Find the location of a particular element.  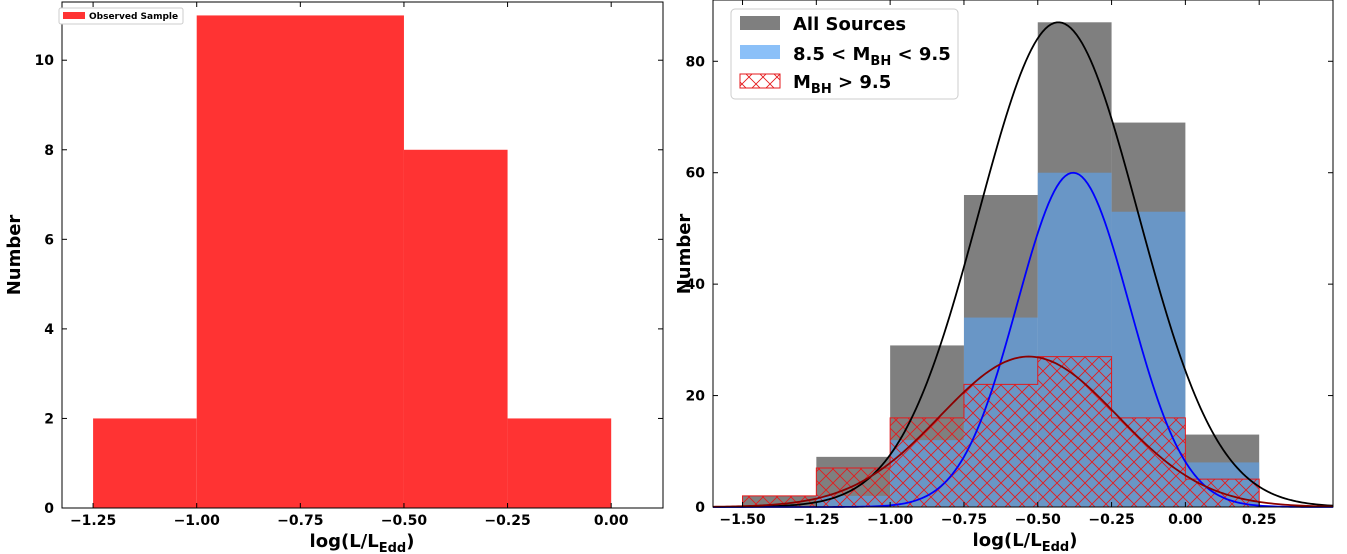

legend-swatch-mid-mass is located at coordinates (760, 52).